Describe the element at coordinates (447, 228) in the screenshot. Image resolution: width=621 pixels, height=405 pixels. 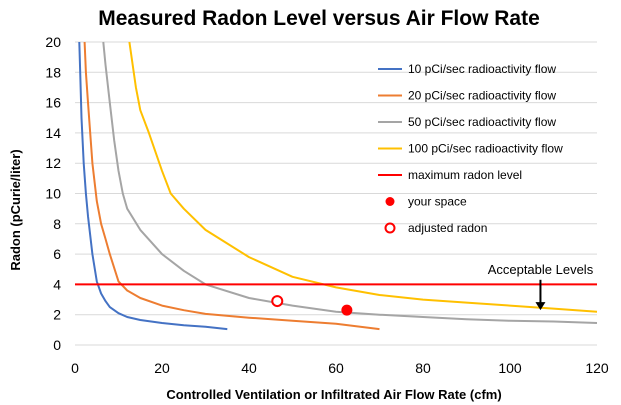
I see `legend-label-adjusted-radon: adjusted radon` at that location.